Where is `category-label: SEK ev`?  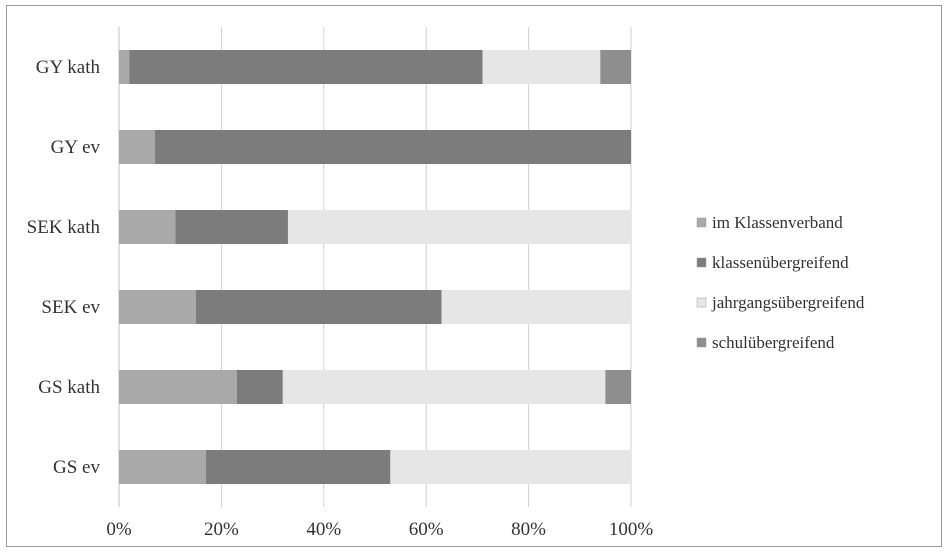
category-label: SEK ev is located at coordinates (70, 307).